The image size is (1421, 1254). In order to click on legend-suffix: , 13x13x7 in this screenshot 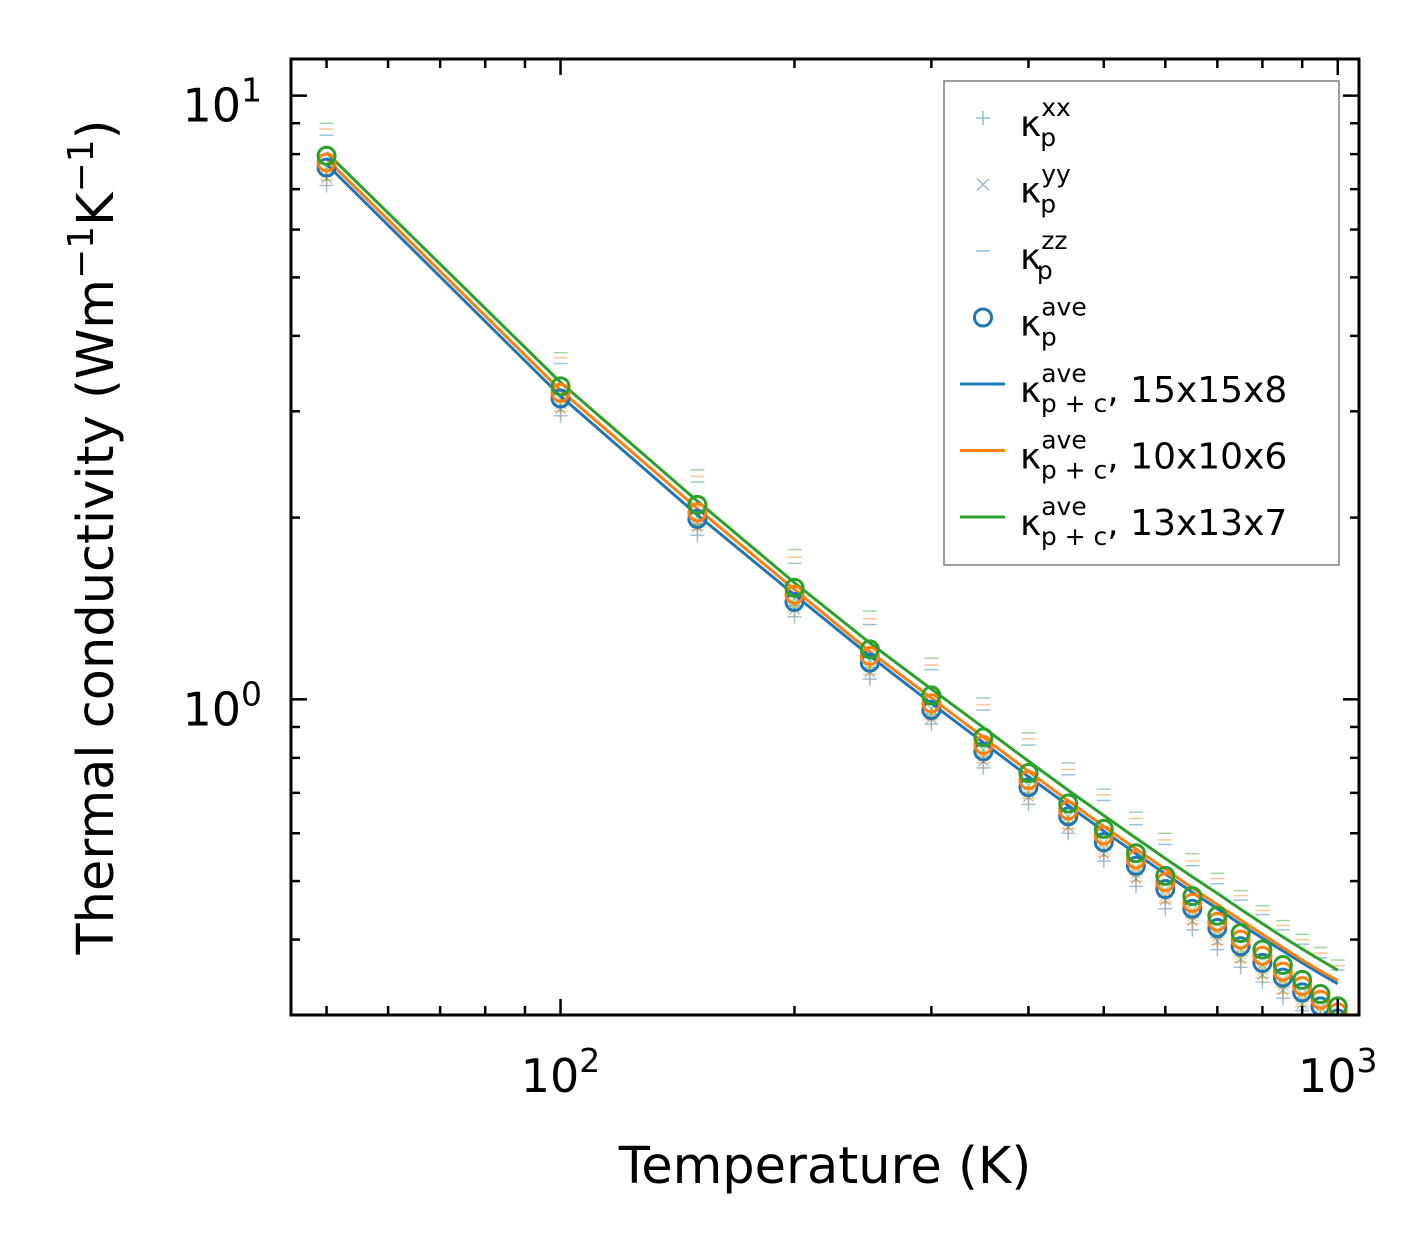, I will do `click(1197, 523)`.